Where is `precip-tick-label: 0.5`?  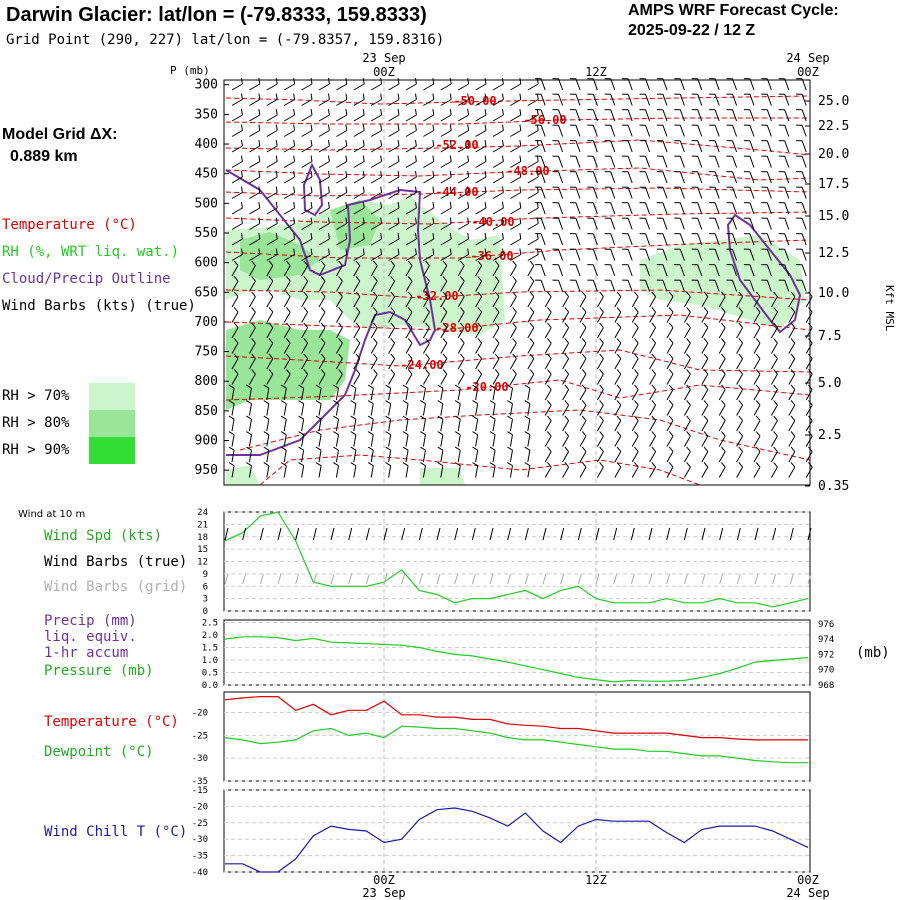 precip-tick-label: 0.5 is located at coordinates (210, 674).